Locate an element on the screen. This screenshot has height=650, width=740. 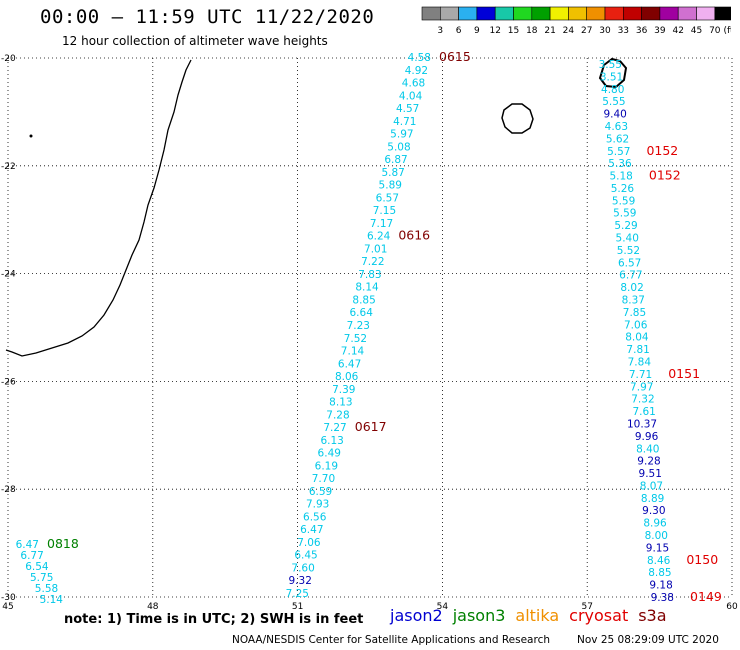
pass-time-label: 0151 is located at coordinates (684, 373).